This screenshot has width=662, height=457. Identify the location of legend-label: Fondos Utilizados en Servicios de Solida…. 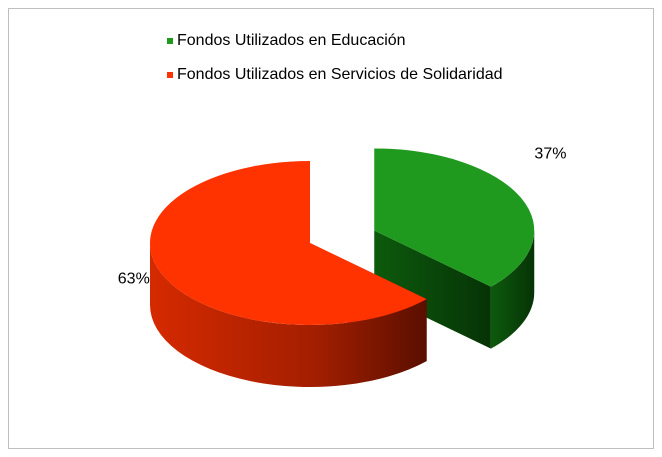
(340, 74).